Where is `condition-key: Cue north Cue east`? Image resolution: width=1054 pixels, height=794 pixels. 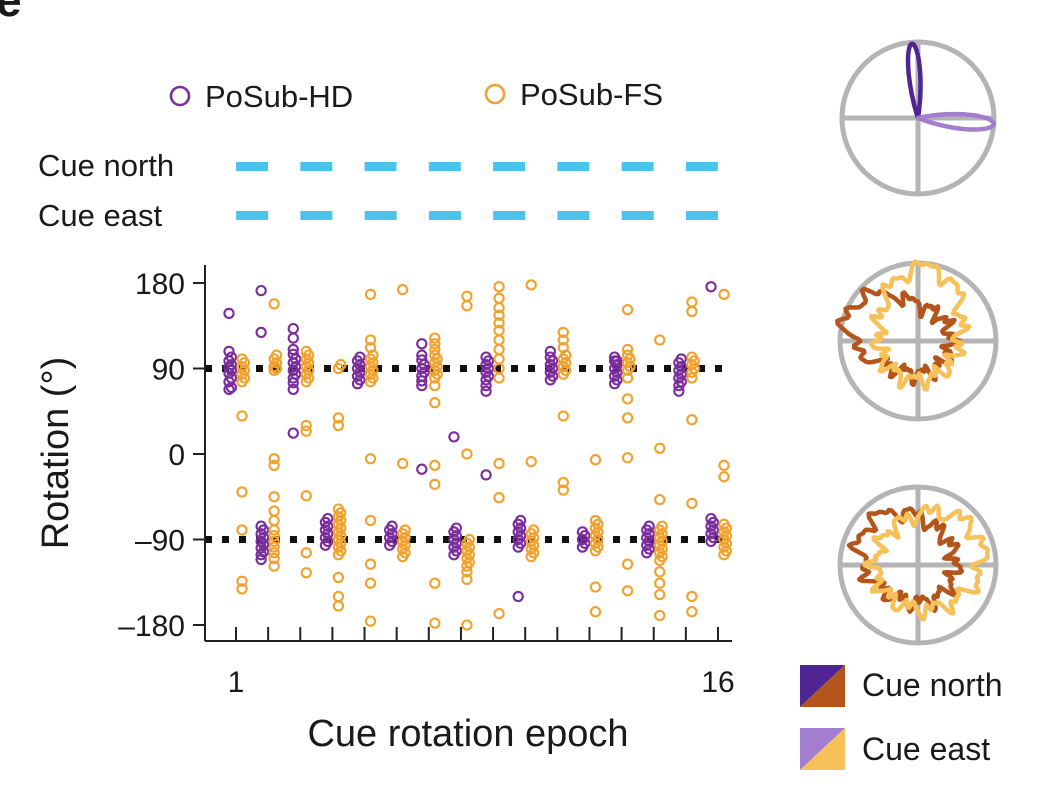
condition-key: Cue north Cue east is located at coordinates (901, 717).